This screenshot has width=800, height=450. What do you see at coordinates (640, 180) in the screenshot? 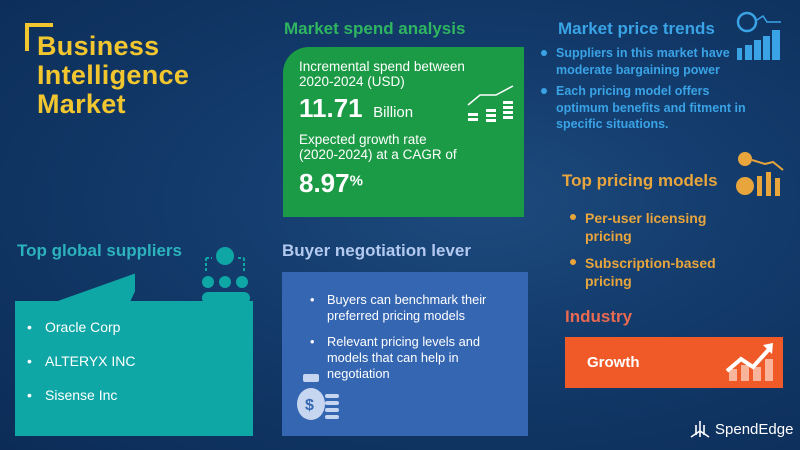
I see `pricing-models-heading: Top pricing models` at bounding box center [640, 180].